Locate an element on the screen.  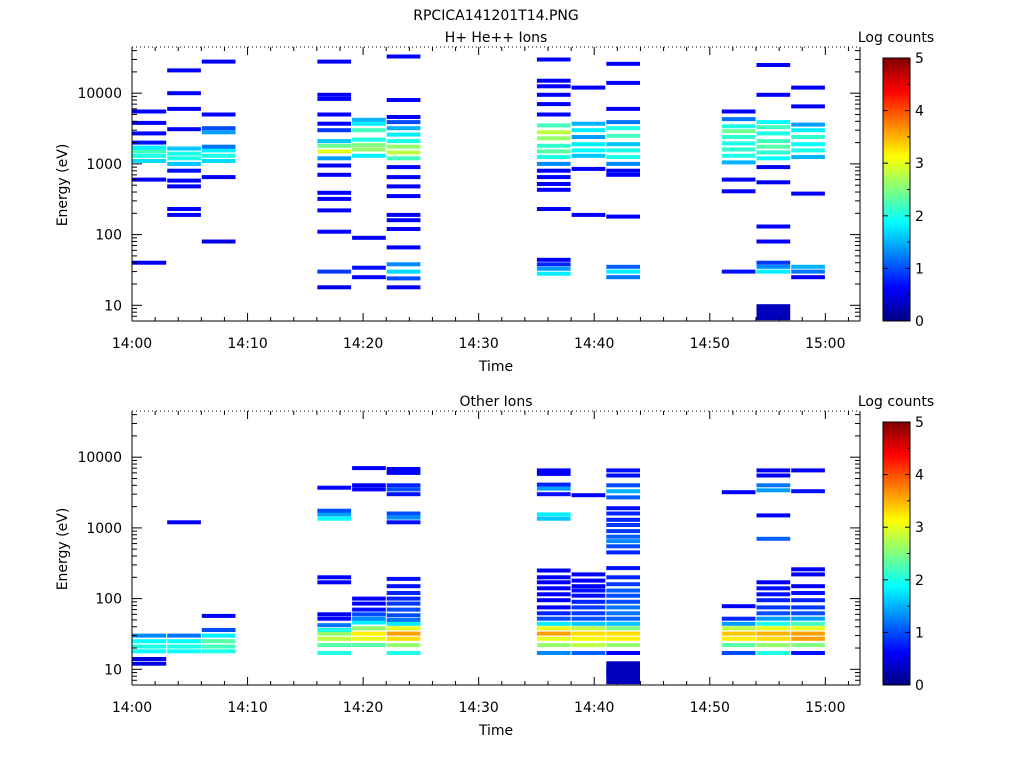
y-tick-label: 1000 is located at coordinates (104, 529).